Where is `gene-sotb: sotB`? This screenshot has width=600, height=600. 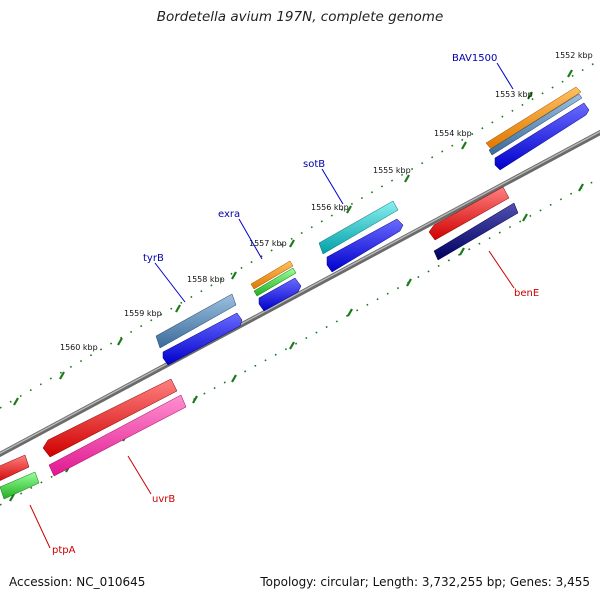
gene-sotb: sotB is located at coordinates (353, 216).